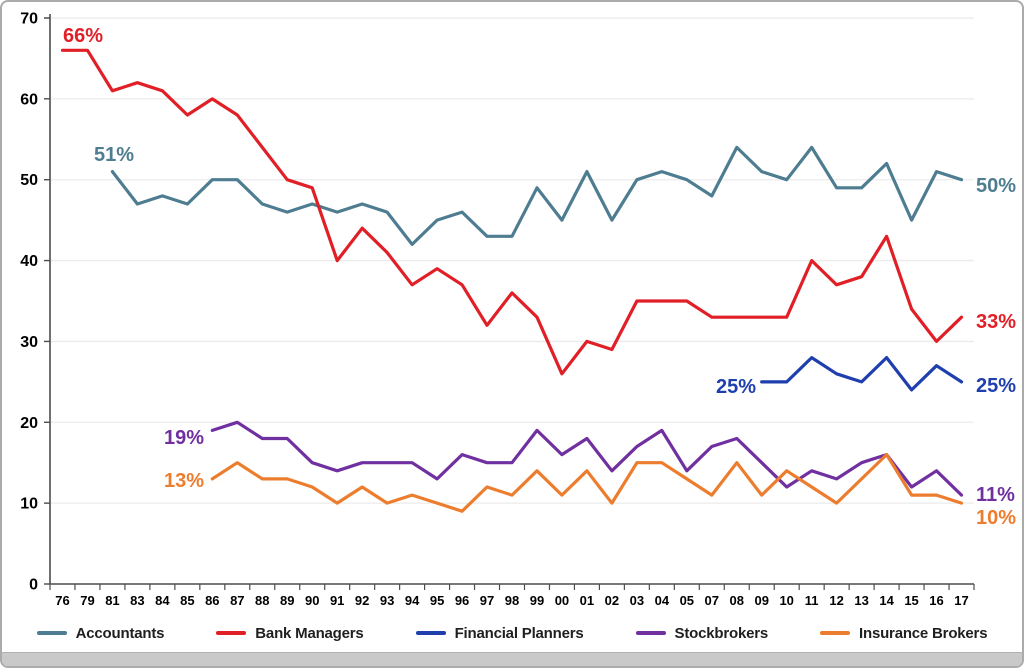  Describe the element at coordinates (637, 600) in the screenshot. I see `x-tick-label: 03` at that location.